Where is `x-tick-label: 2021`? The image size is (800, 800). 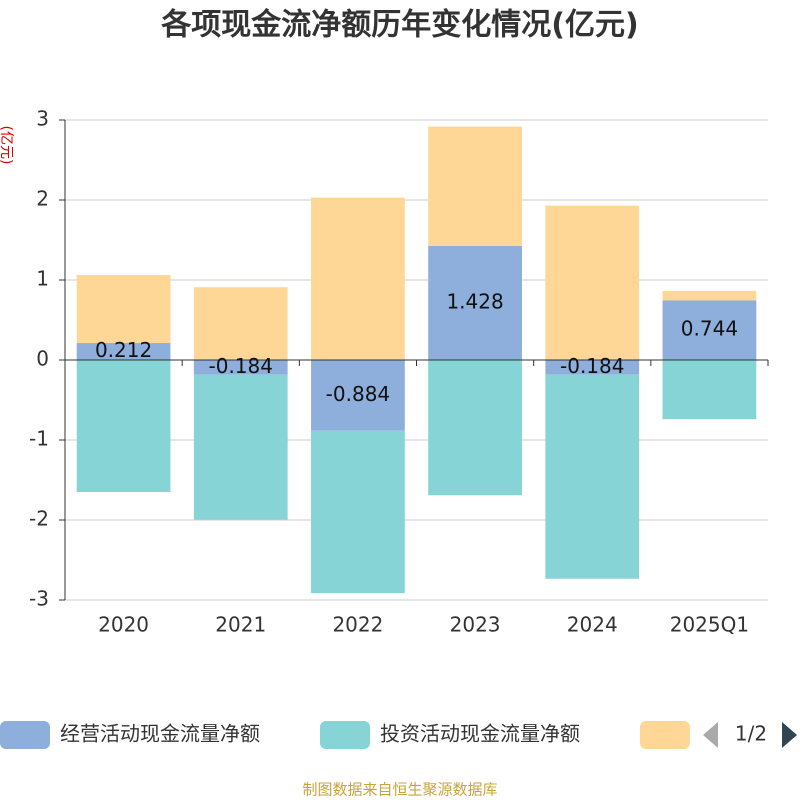
x-tick-label: 2021 is located at coordinates (240, 625).